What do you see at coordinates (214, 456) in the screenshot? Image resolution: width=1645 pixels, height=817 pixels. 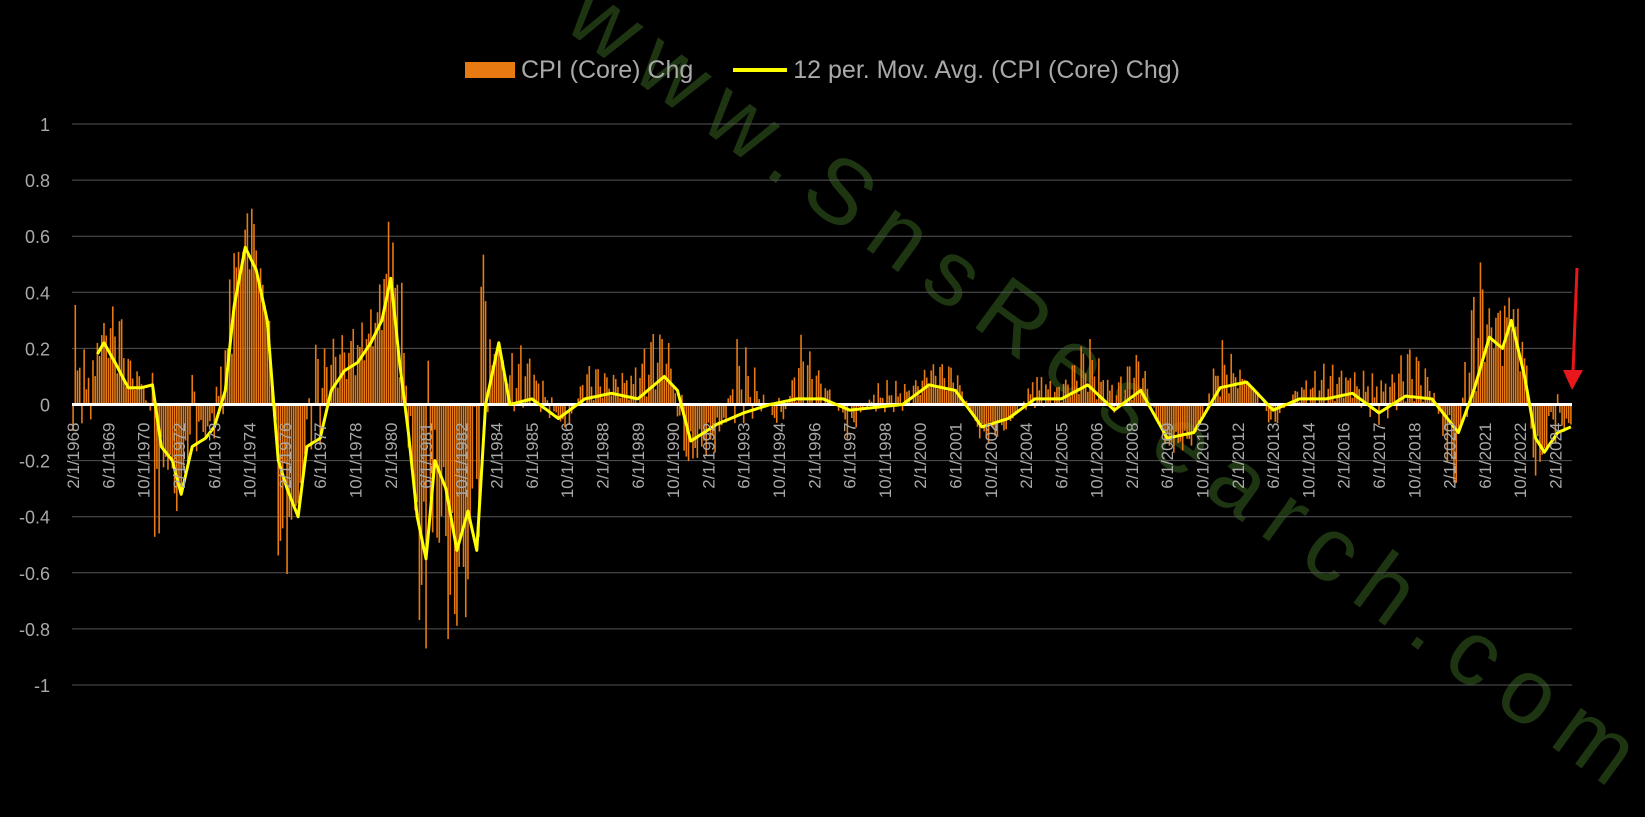 I see `x-tick-label: 6/1/1973` at bounding box center [214, 456].